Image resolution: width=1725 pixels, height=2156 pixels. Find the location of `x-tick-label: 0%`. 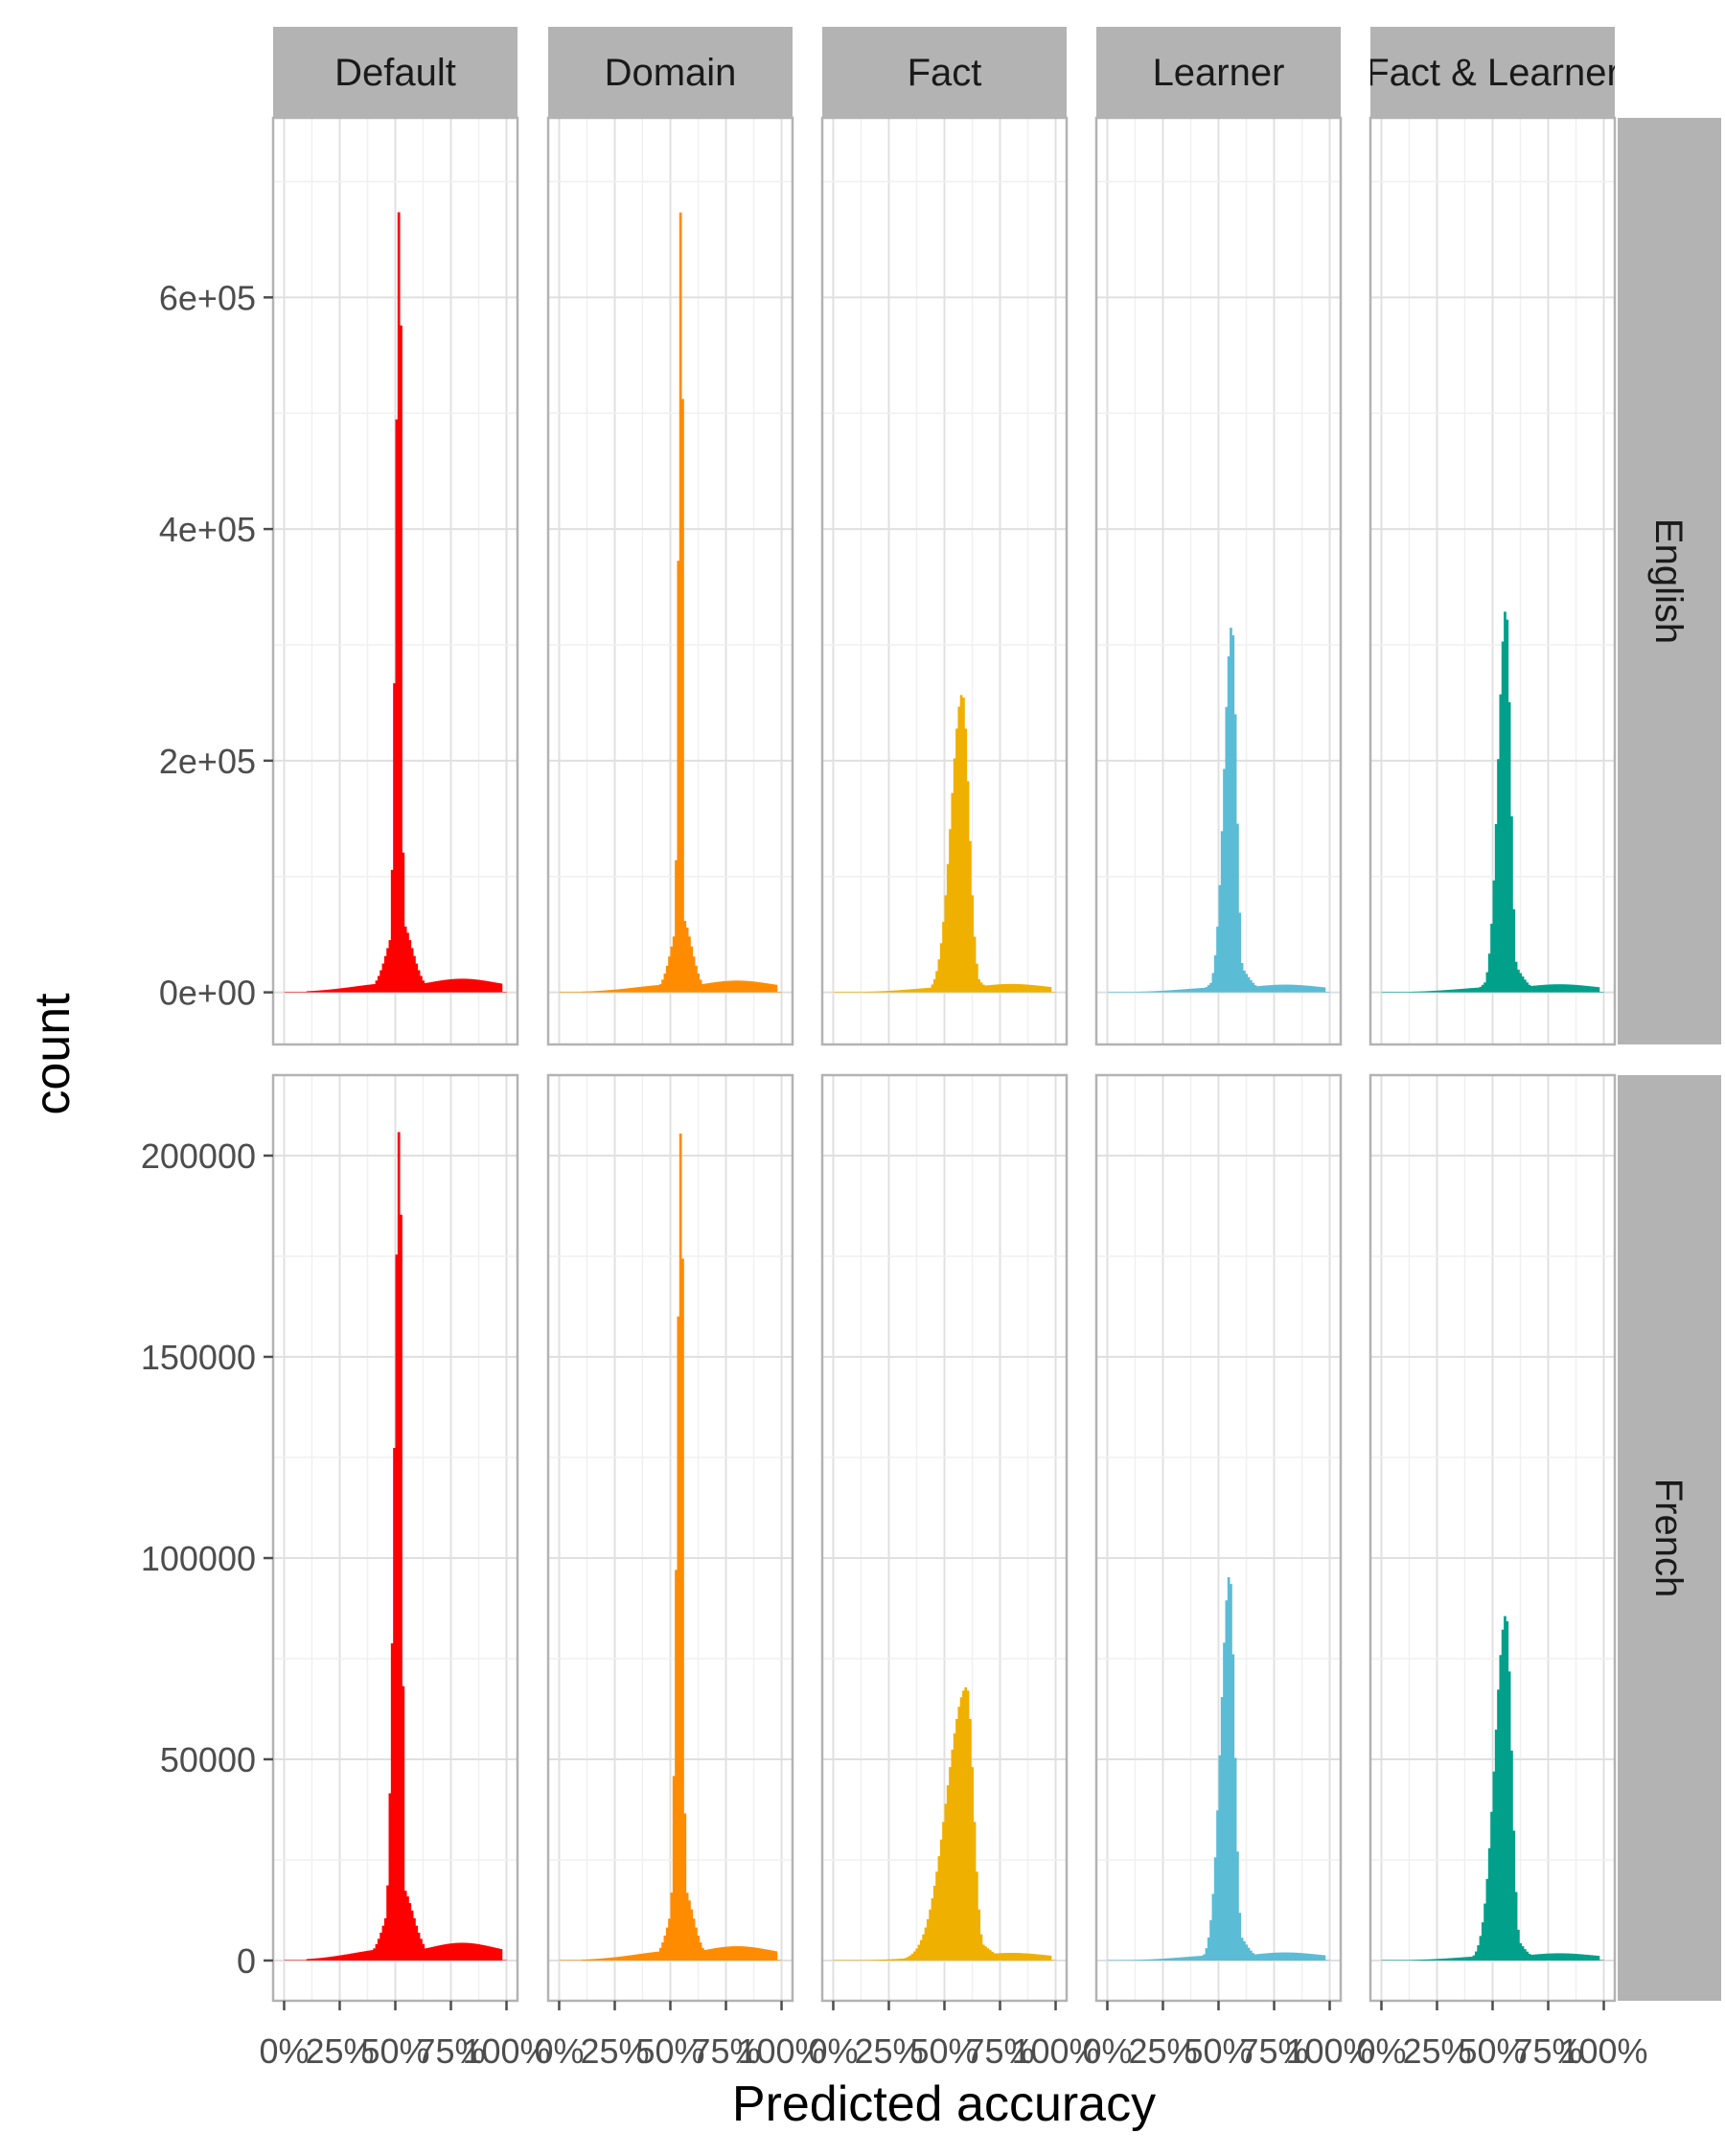

x-tick-label: 0% is located at coordinates (1381, 2051).